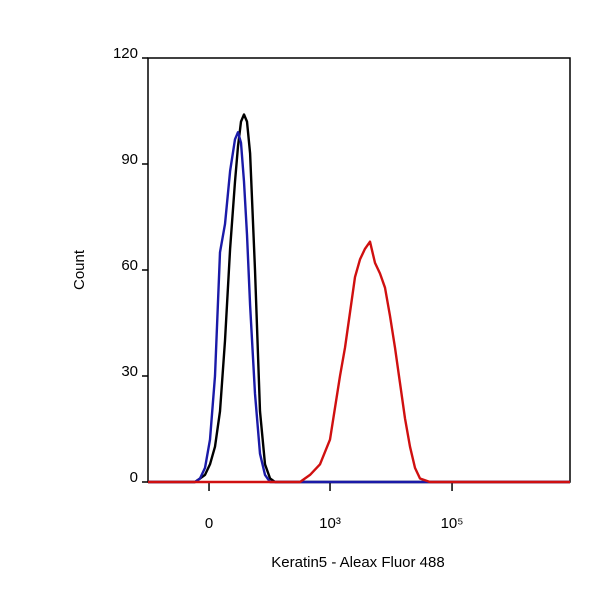 The height and width of the screenshot is (605, 605). I want to click on x-tick-label: 10³, so click(330, 523).